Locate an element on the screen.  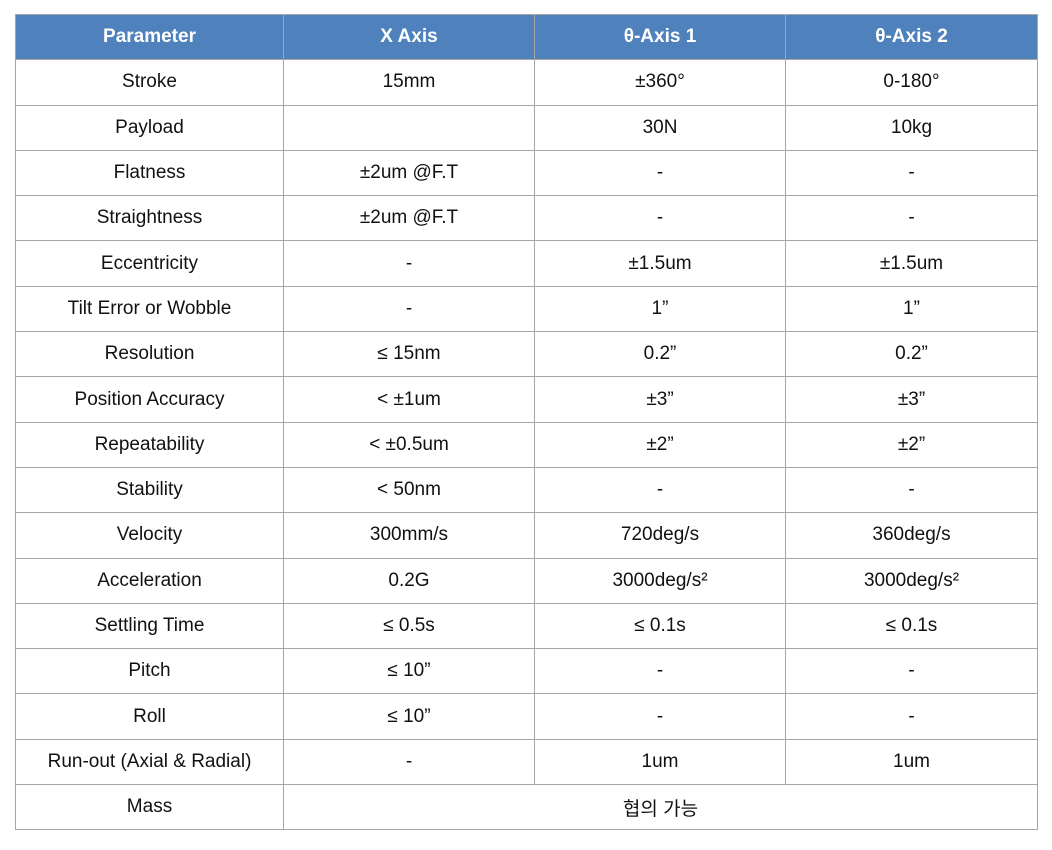
parameter-cell: Roll is located at coordinates (149, 716).